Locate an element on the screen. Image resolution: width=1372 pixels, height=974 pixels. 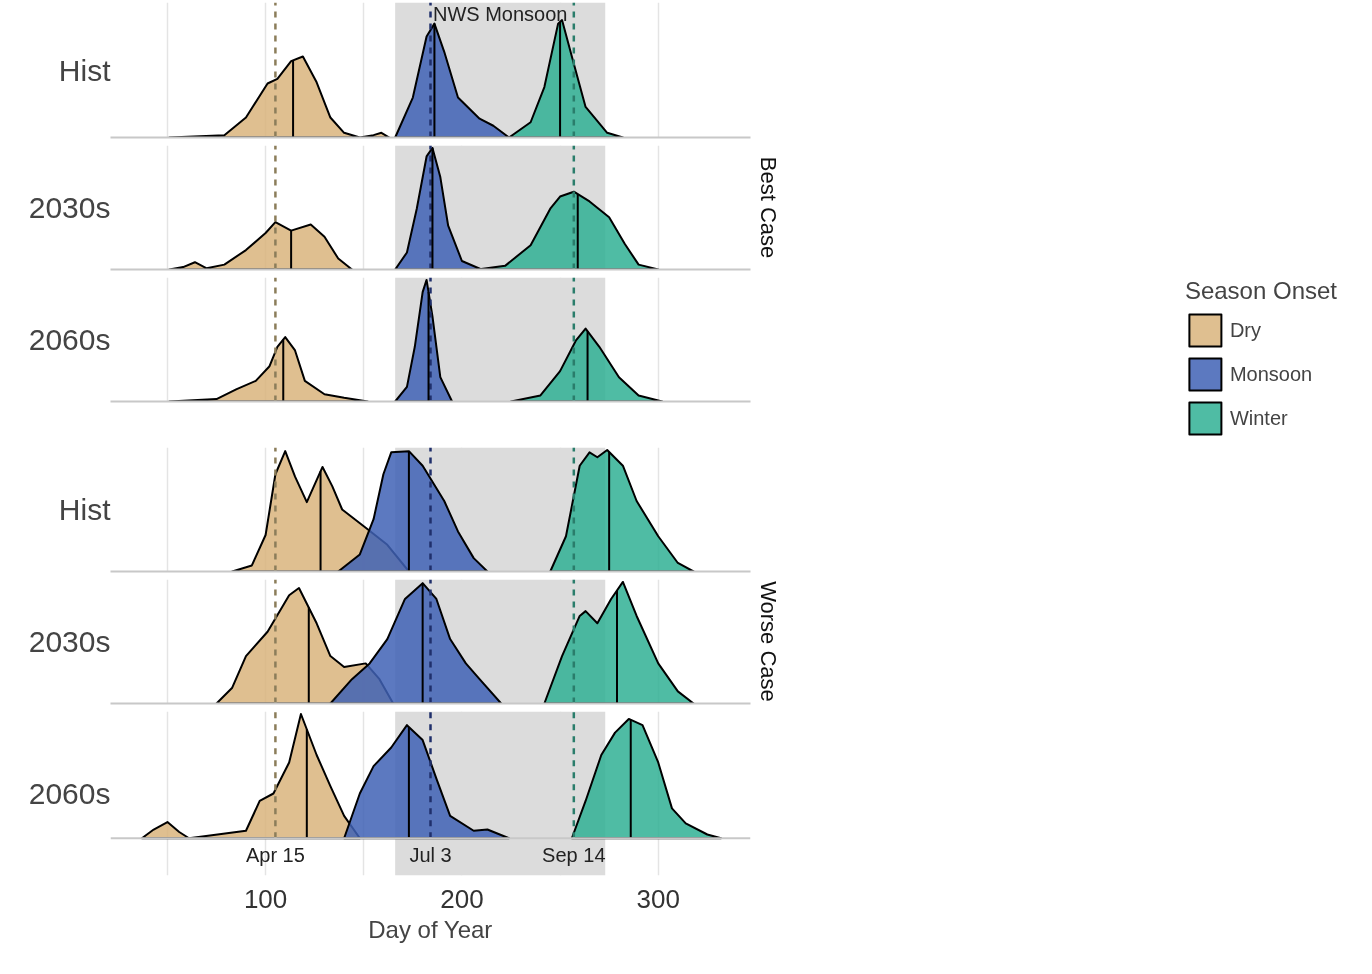
legend-label: Dry is located at coordinates (1245, 330).